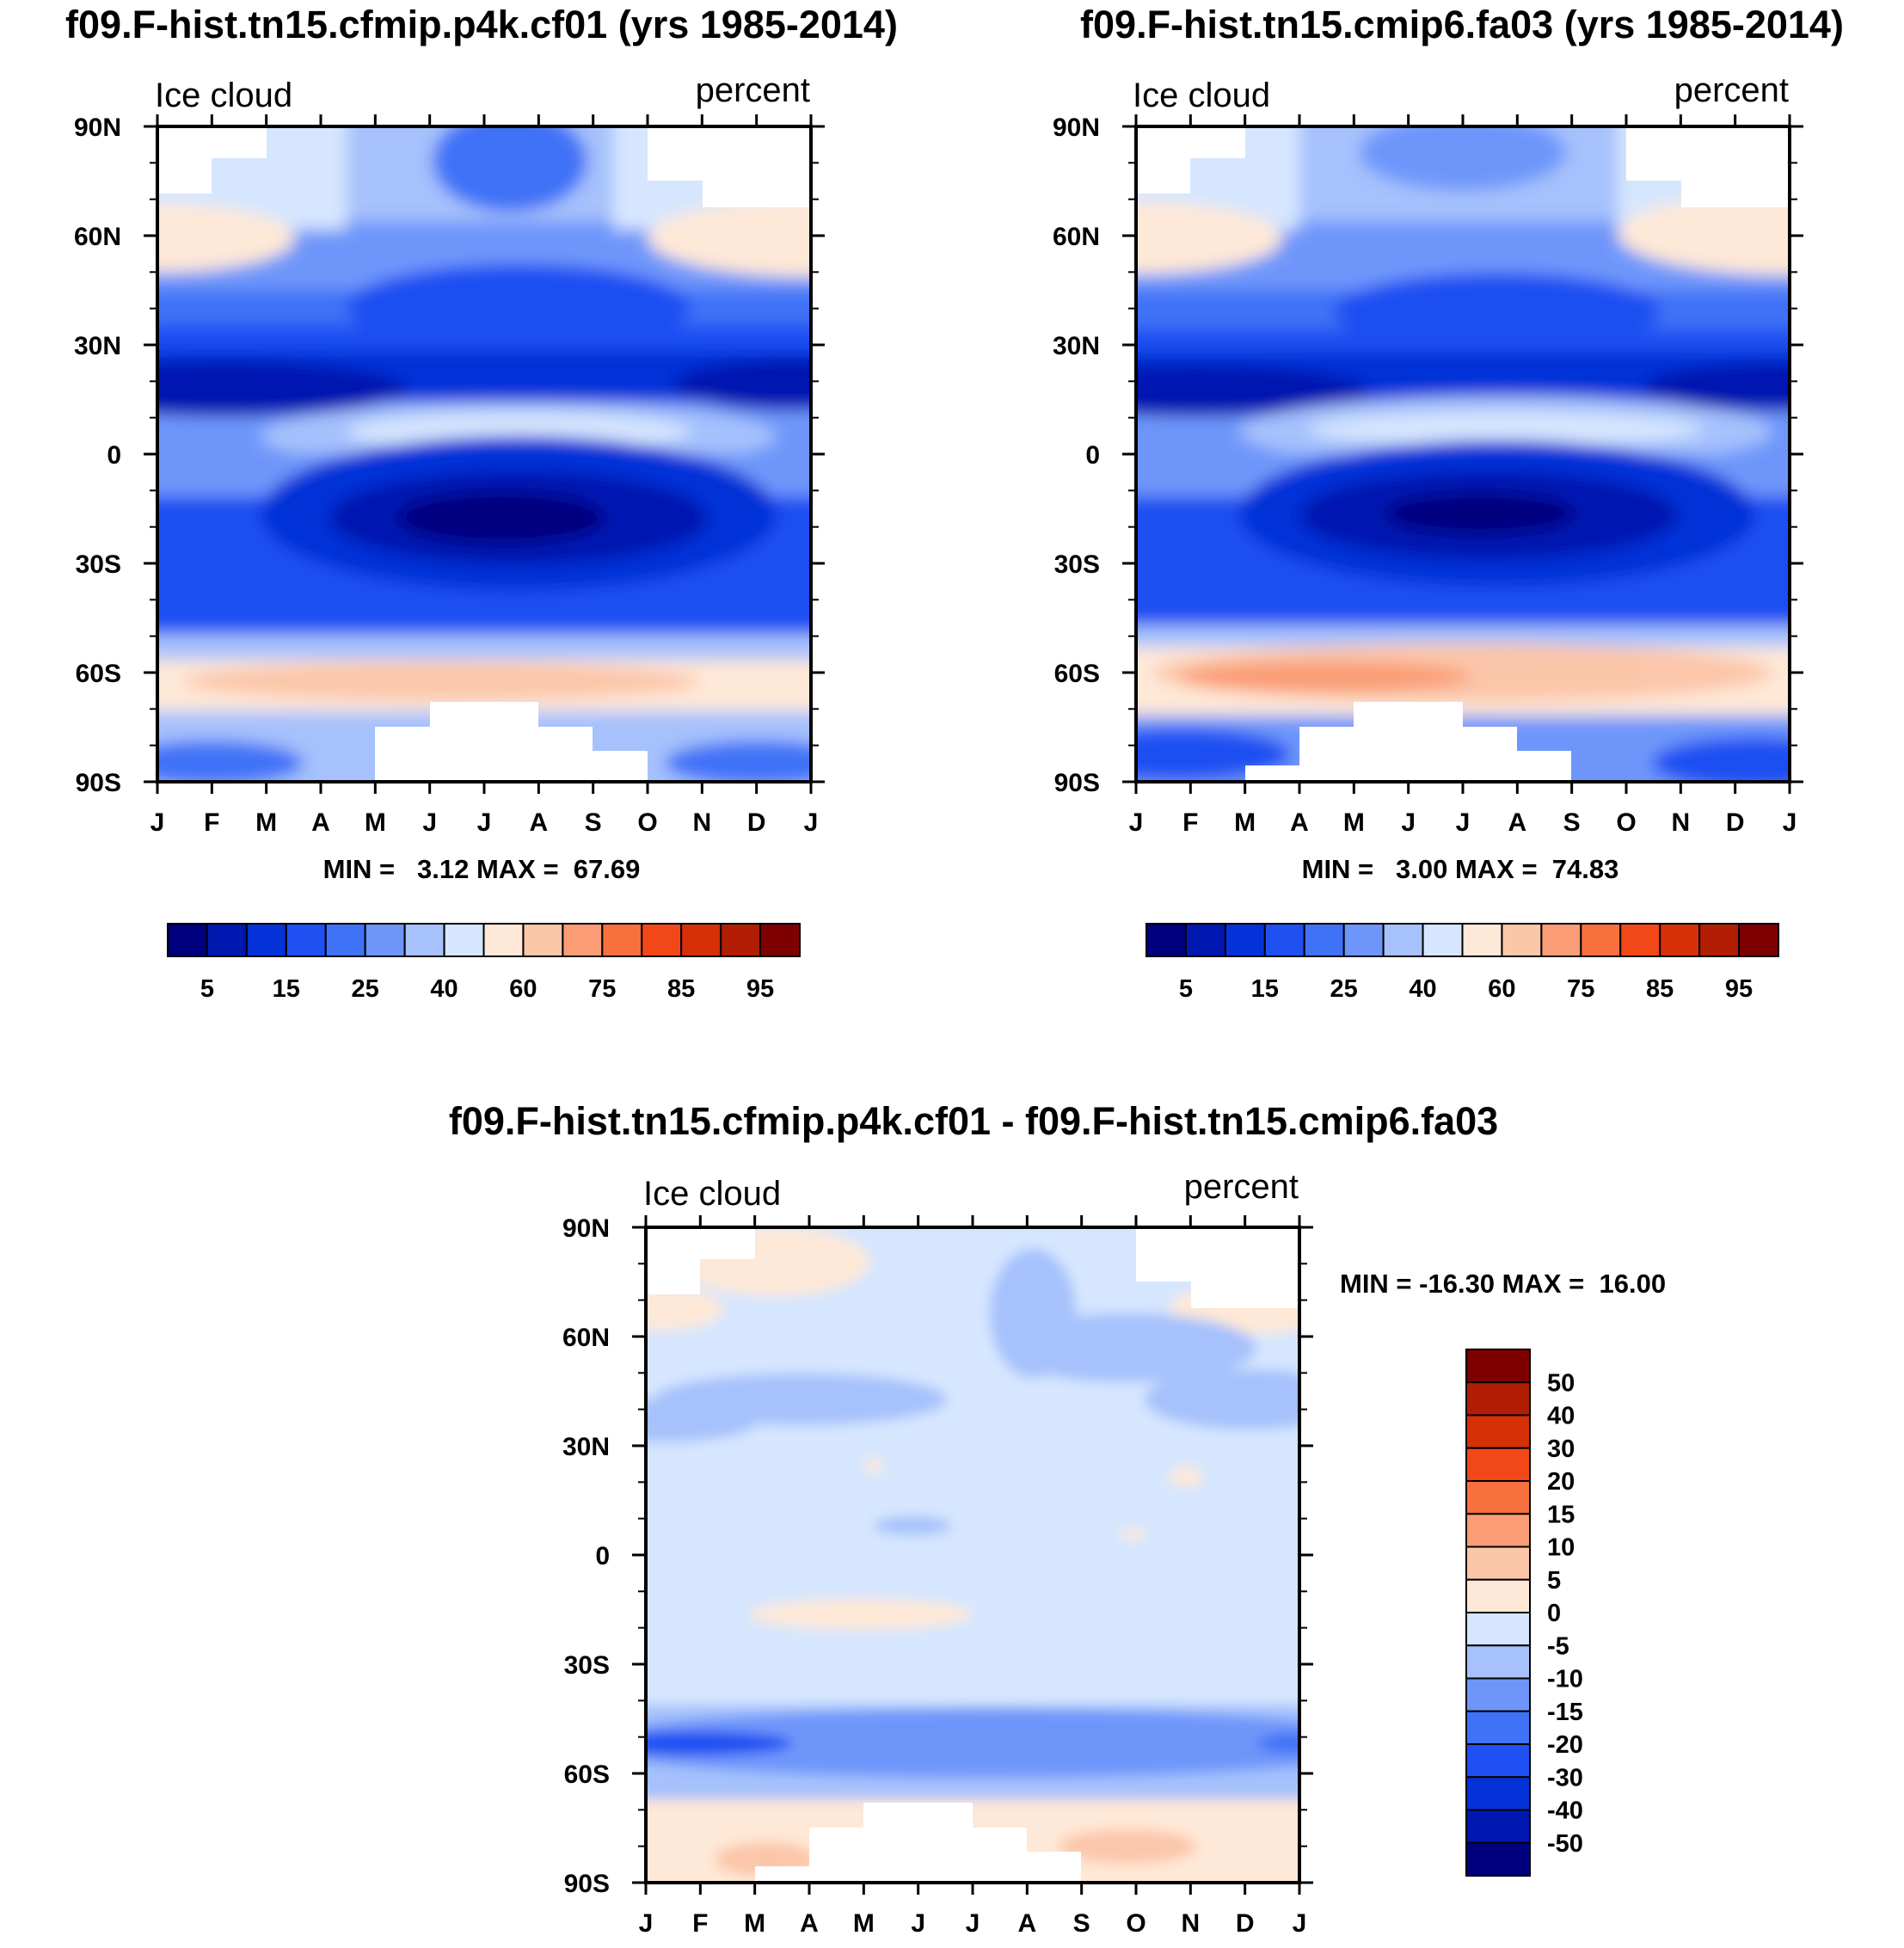 Image resolution: width=1904 pixels, height=1948 pixels. I want to click on colorbar-label: 30, so click(1561, 1449).